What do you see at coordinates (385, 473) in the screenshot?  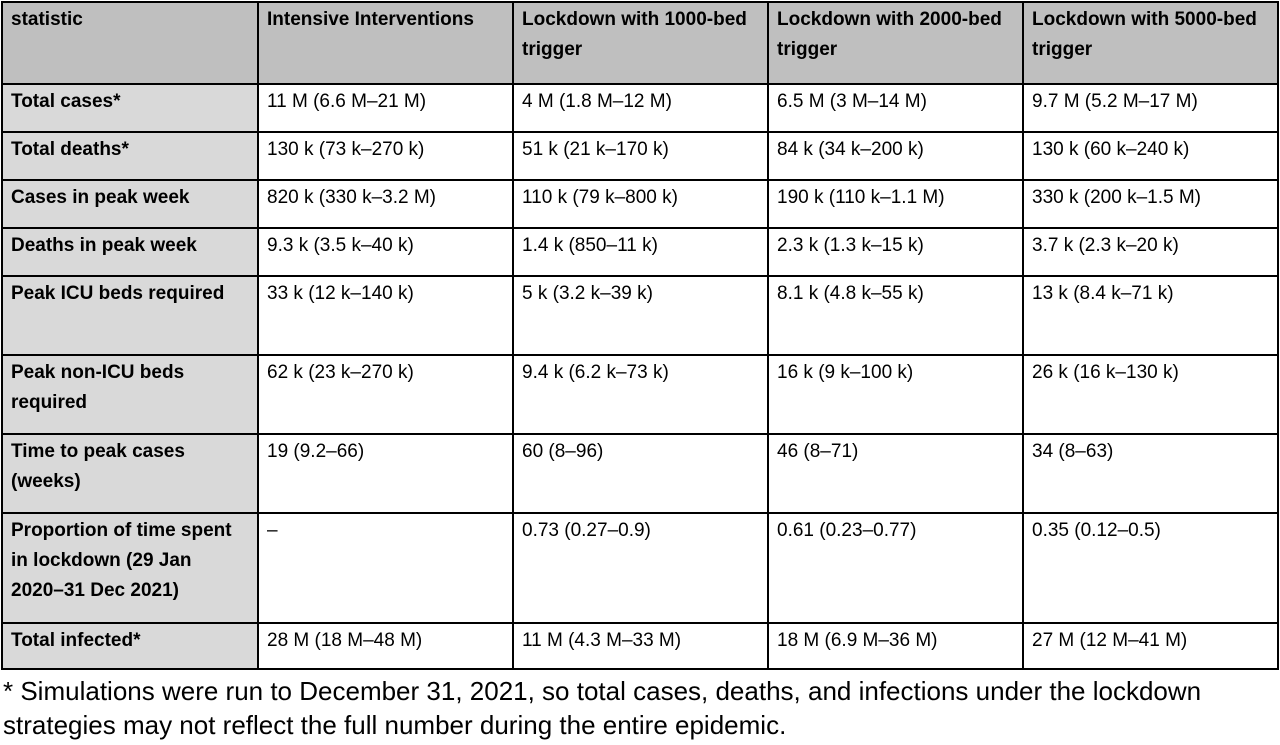 I see `table-cell: 19 (9.2–66)` at bounding box center [385, 473].